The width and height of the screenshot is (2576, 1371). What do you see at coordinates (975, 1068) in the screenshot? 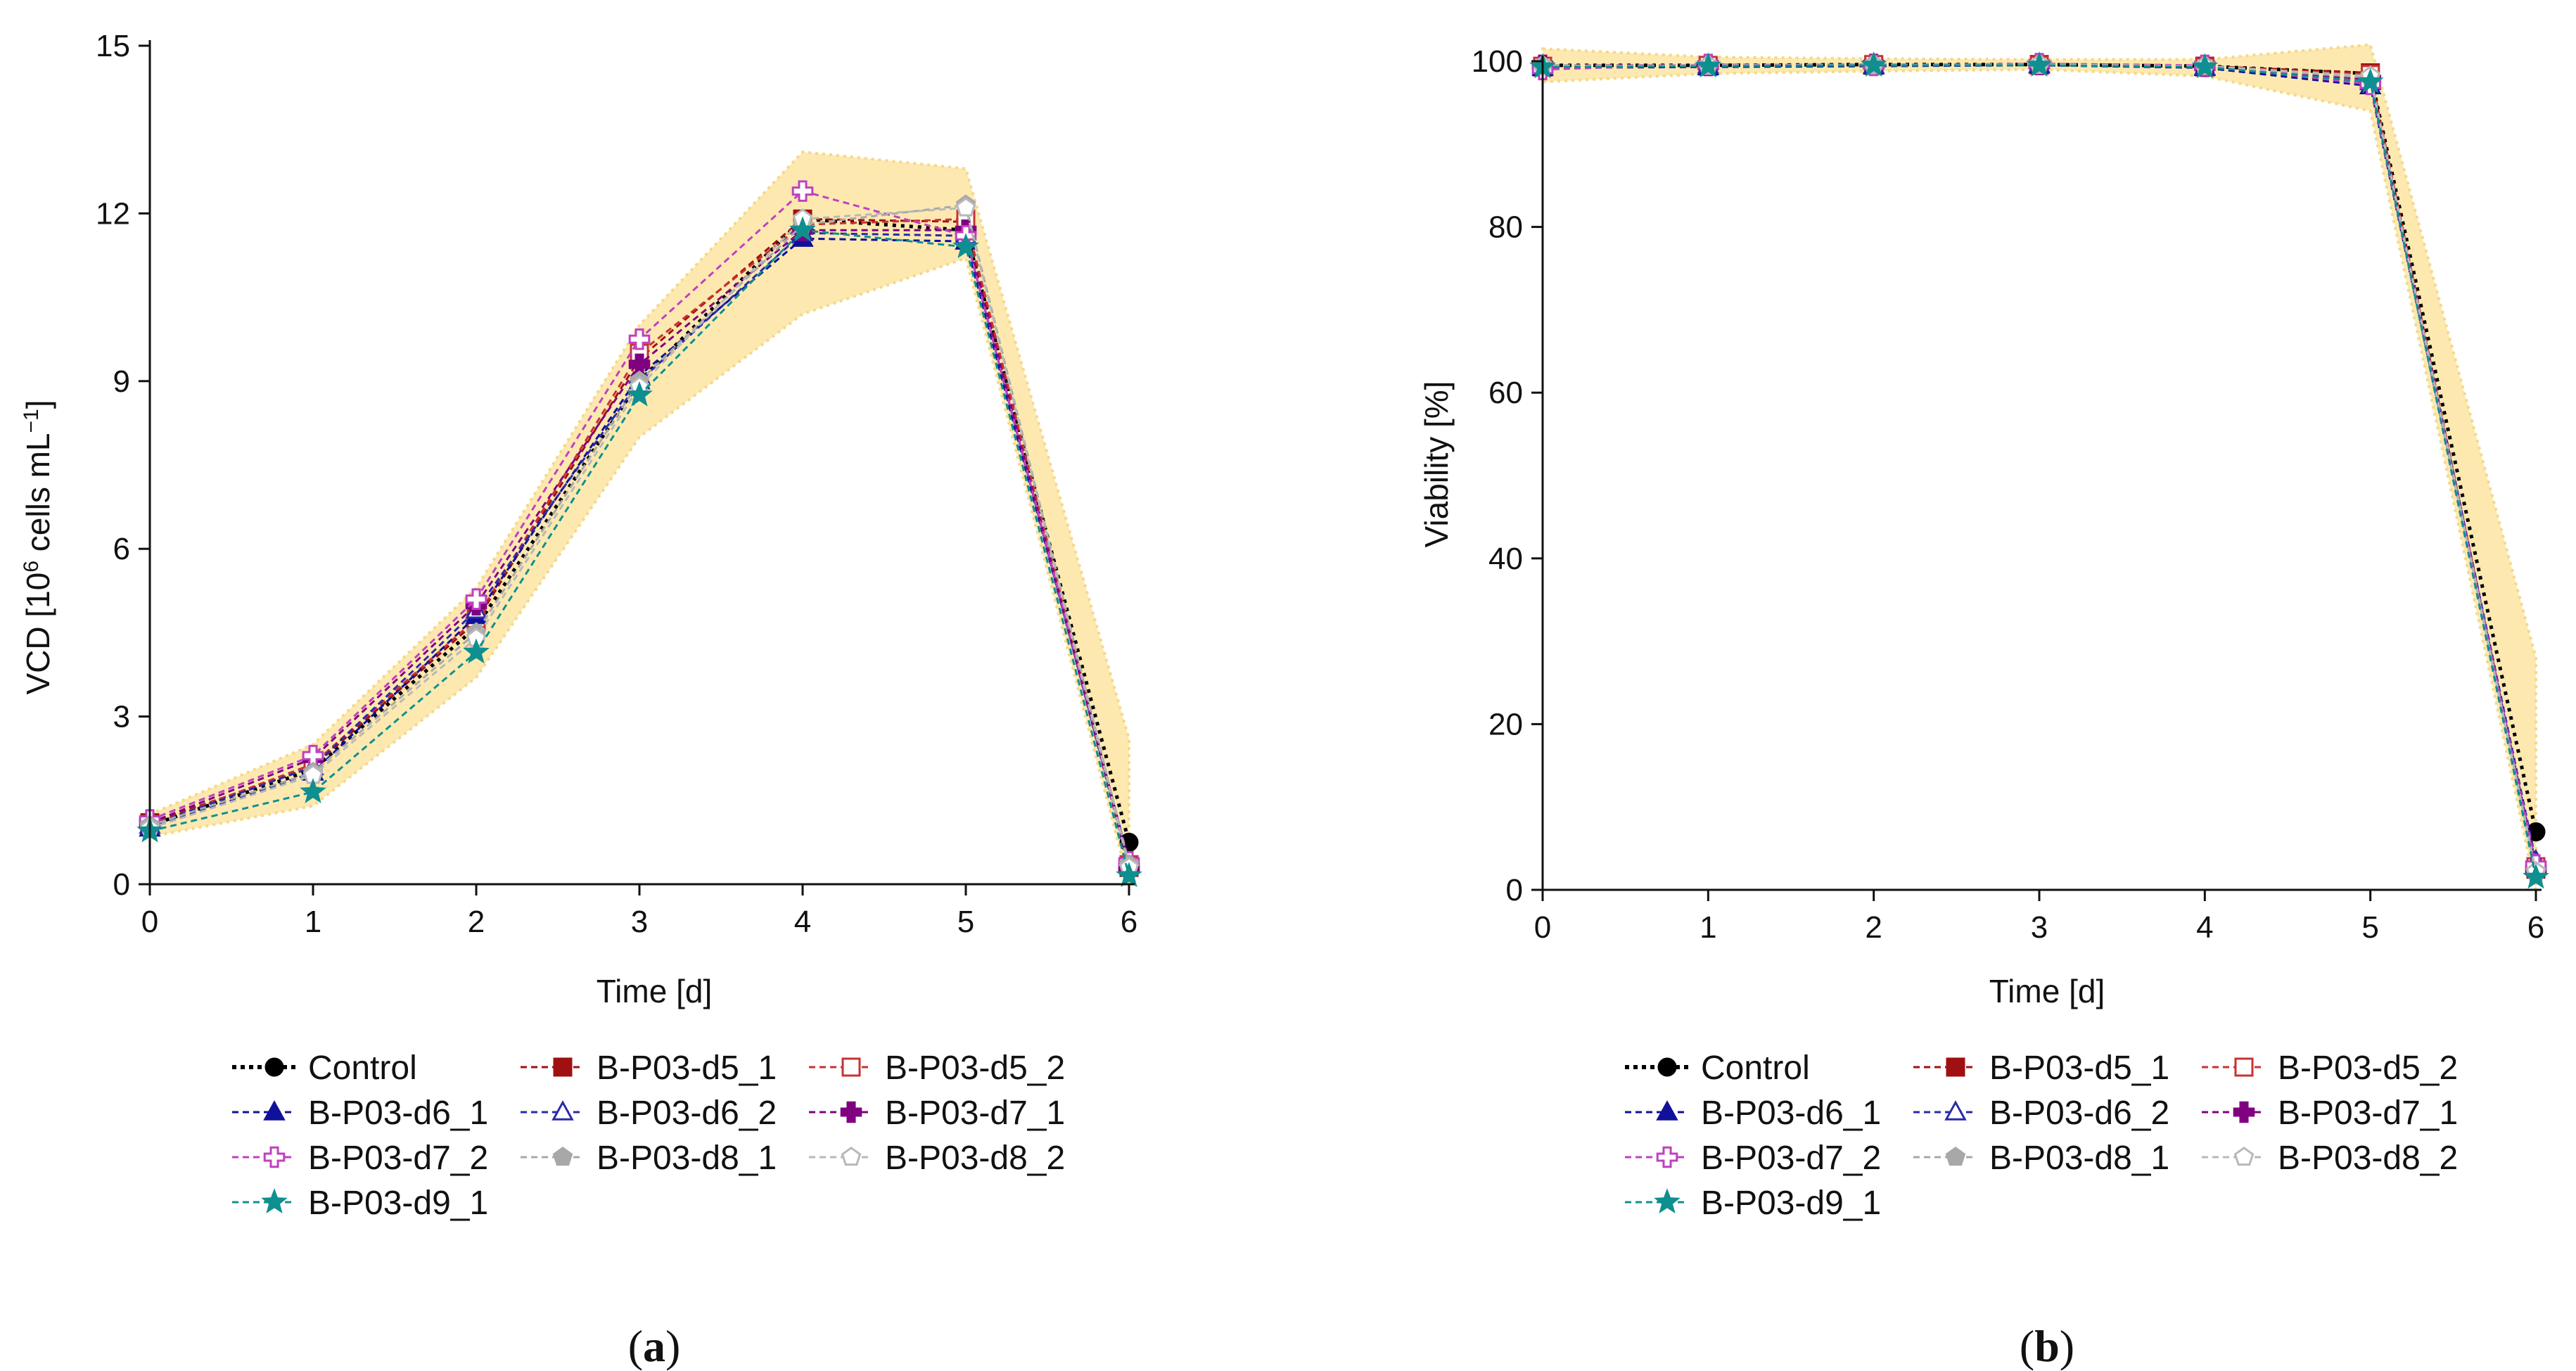
I see `a-legend-label-b-p03-d5-2: B-P03-d5_2` at bounding box center [975, 1068].